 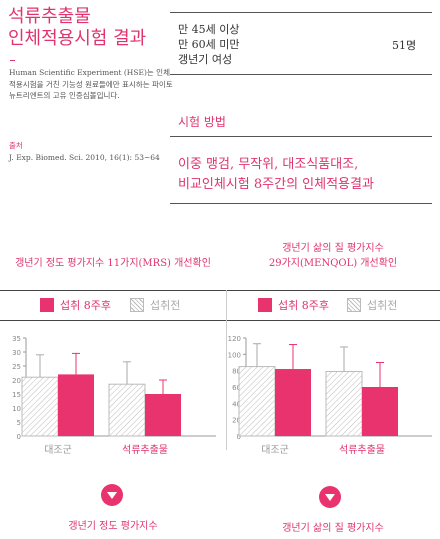 I want to click on y-tick-label: 10, so click(x=16, y=409).